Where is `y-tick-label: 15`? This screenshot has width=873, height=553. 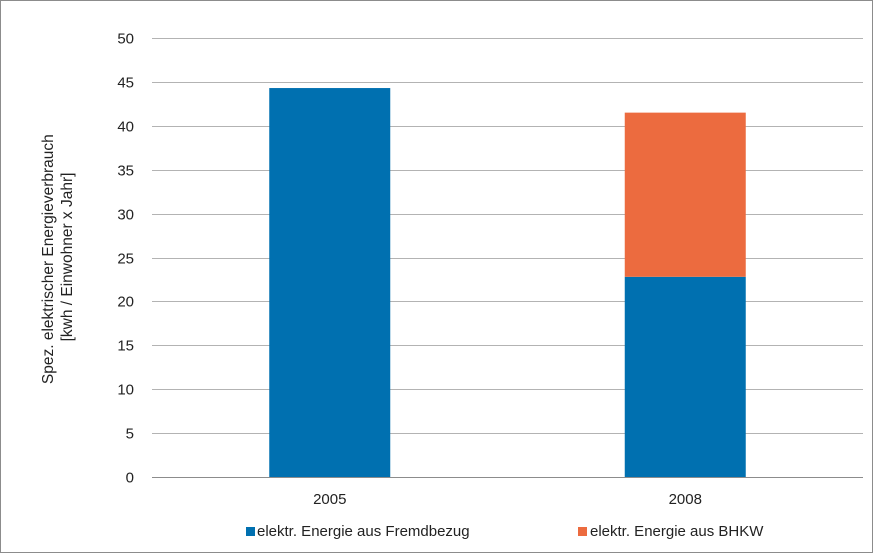 y-tick-label: 15 is located at coordinates (125, 346).